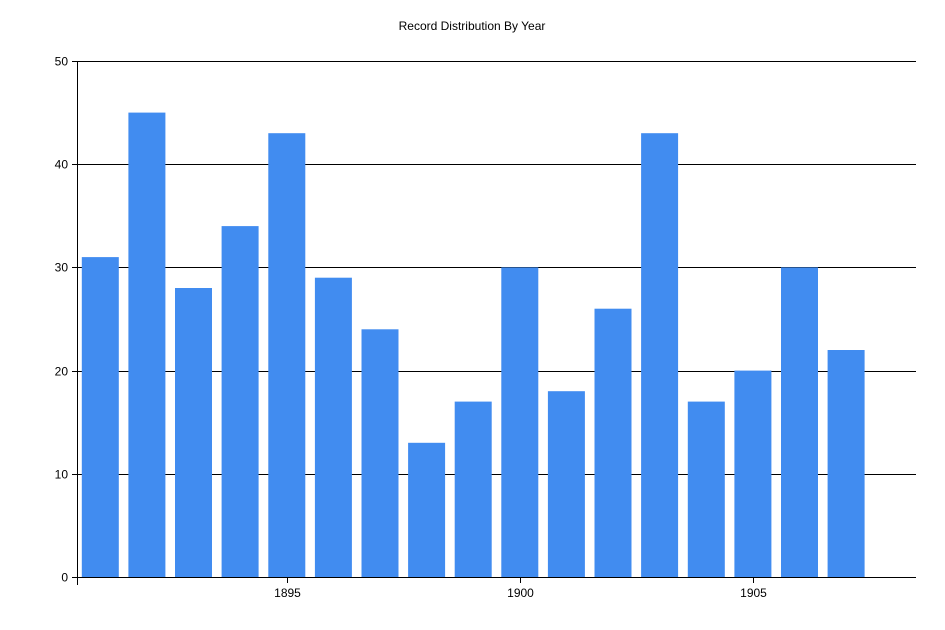 The image size is (945, 630). I want to click on y-tick-label: 10, so click(62, 475).